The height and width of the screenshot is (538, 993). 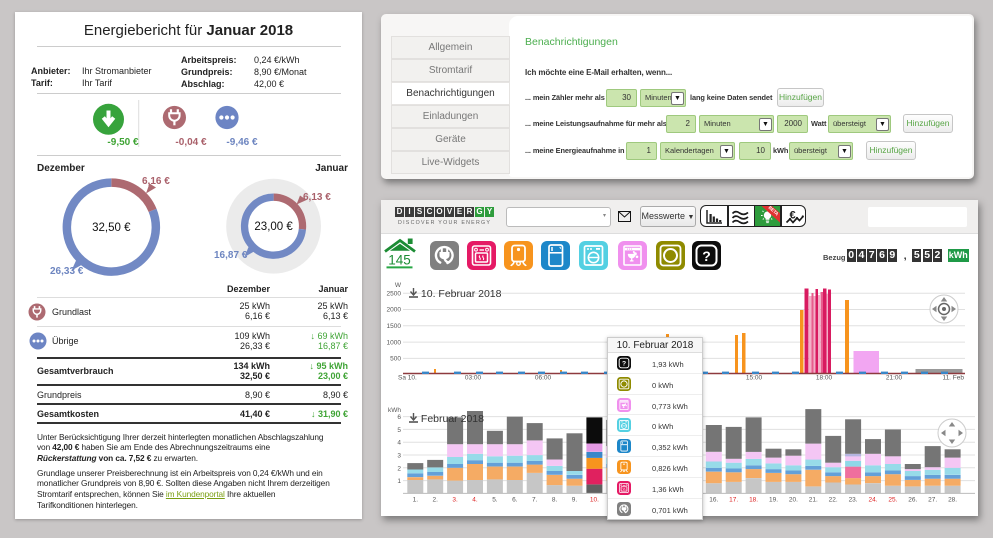 I want to click on svg-text: 16,87 €, so click(x=231, y=255).